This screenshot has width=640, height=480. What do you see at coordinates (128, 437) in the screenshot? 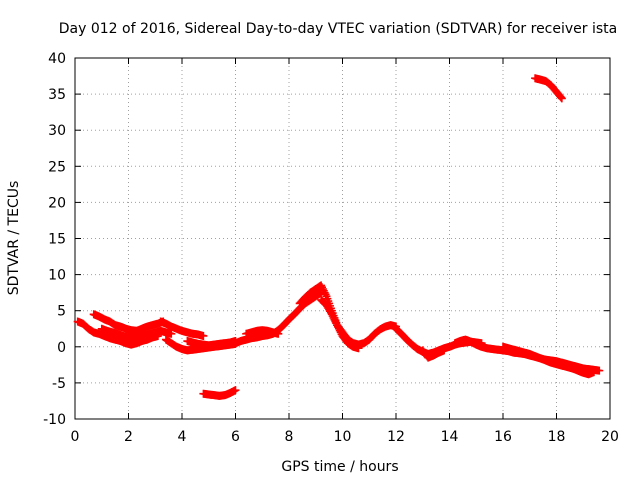
I see `x-tick-label: 2` at bounding box center [128, 437].